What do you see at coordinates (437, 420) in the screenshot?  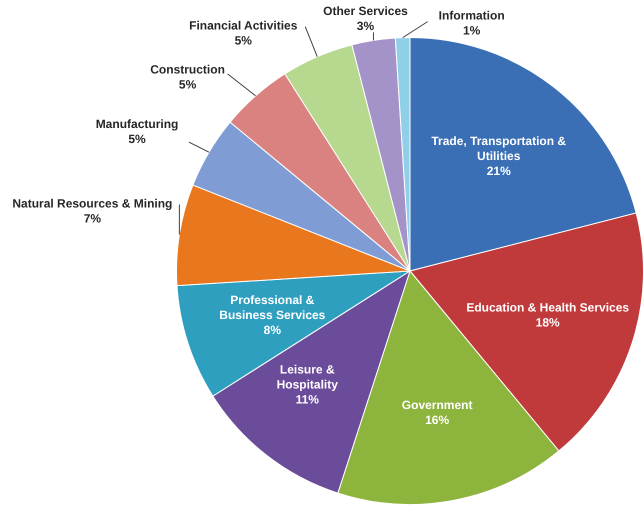 I see `data-label: 16%` at bounding box center [437, 420].